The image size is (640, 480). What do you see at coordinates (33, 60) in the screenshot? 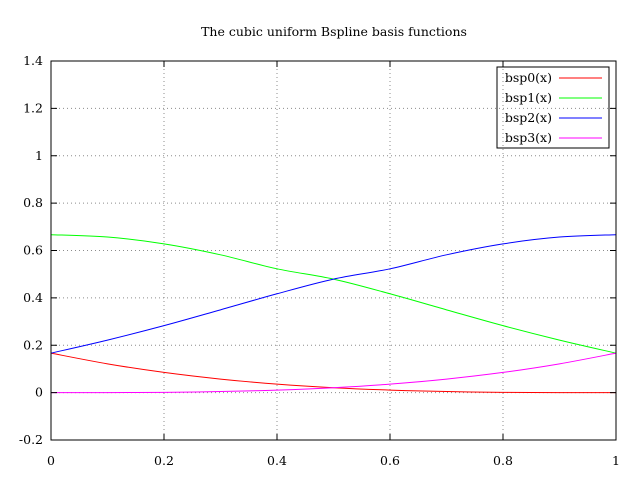
I see `y-tick-label: 1.4` at bounding box center [33, 60].